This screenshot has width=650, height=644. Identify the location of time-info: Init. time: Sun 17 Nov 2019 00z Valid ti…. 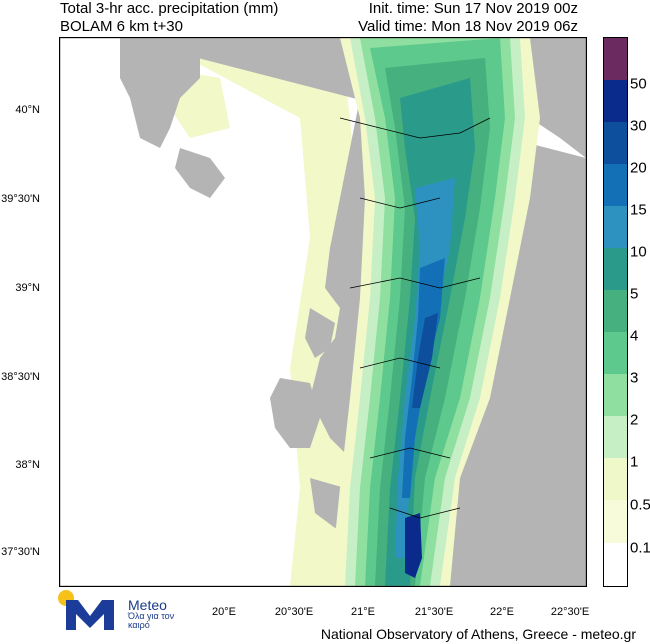
(468, 18).